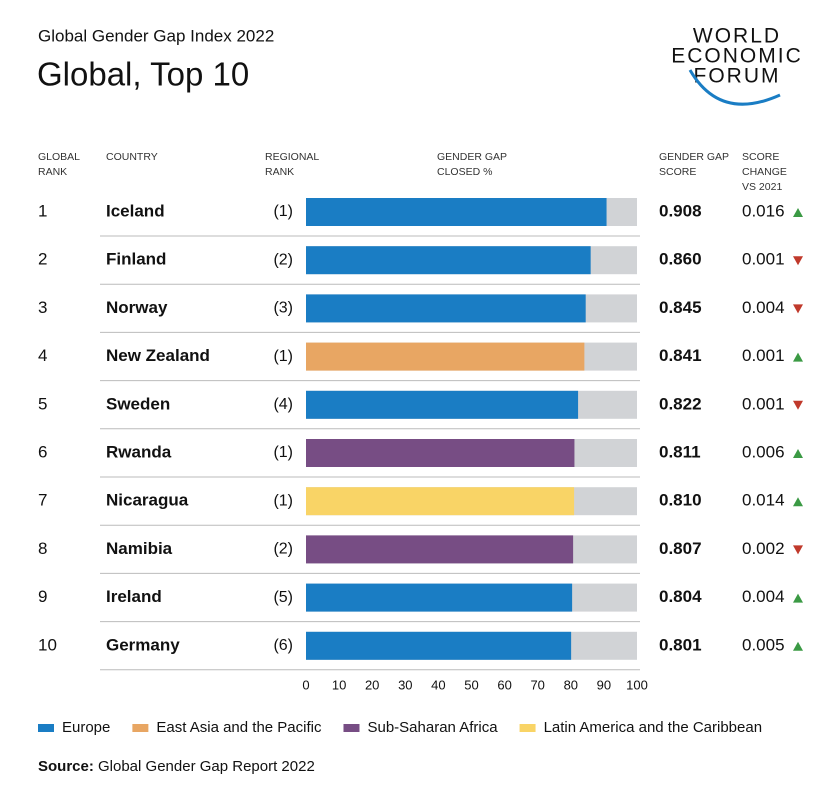  What do you see at coordinates (680, 355) in the screenshot?
I see `value-label: 0.841` at bounding box center [680, 355].